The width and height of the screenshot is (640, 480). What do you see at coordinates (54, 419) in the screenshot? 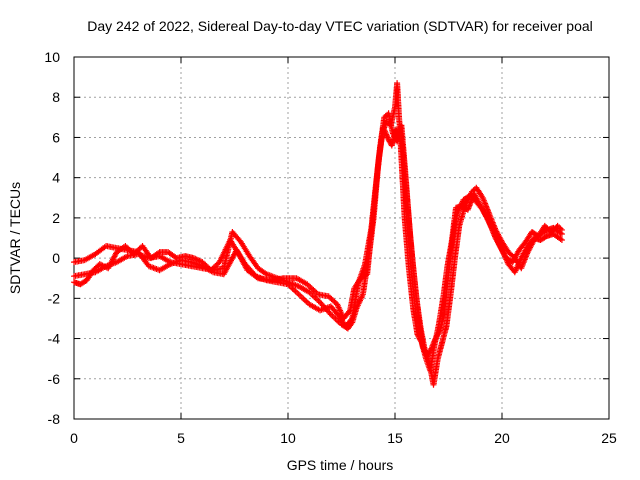
I see `y-tick-label: -8` at bounding box center [54, 419].